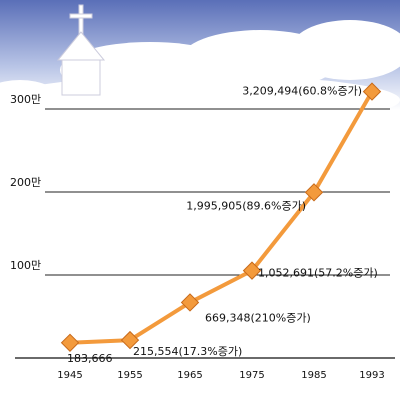 This screenshot has width=400, height=403. What do you see at coordinates (25, 265) in the screenshot?
I see `y-tick-label: 100만` at bounding box center [25, 265].